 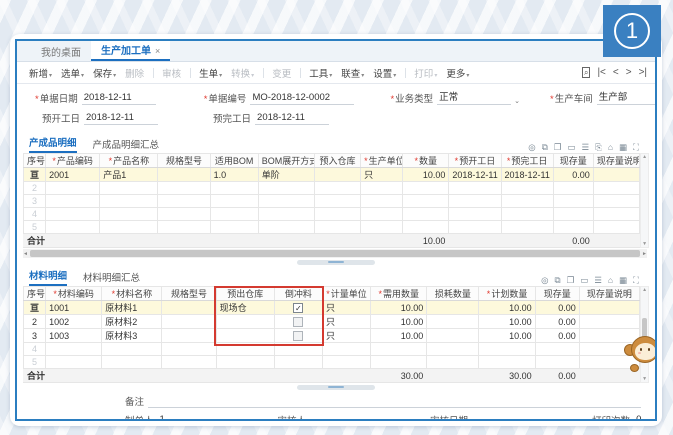 I want to click on generate-button: 生单▾, so click(x=211, y=74).